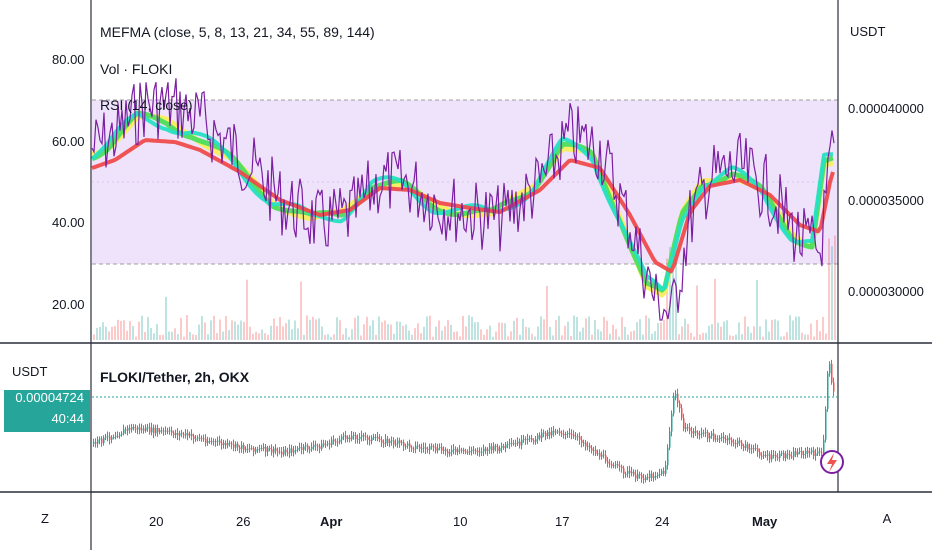  What do you see at coordinates (887, 518) in the screenshot?
I see `auto-scale-button: A` at bounding box center [887, 518].